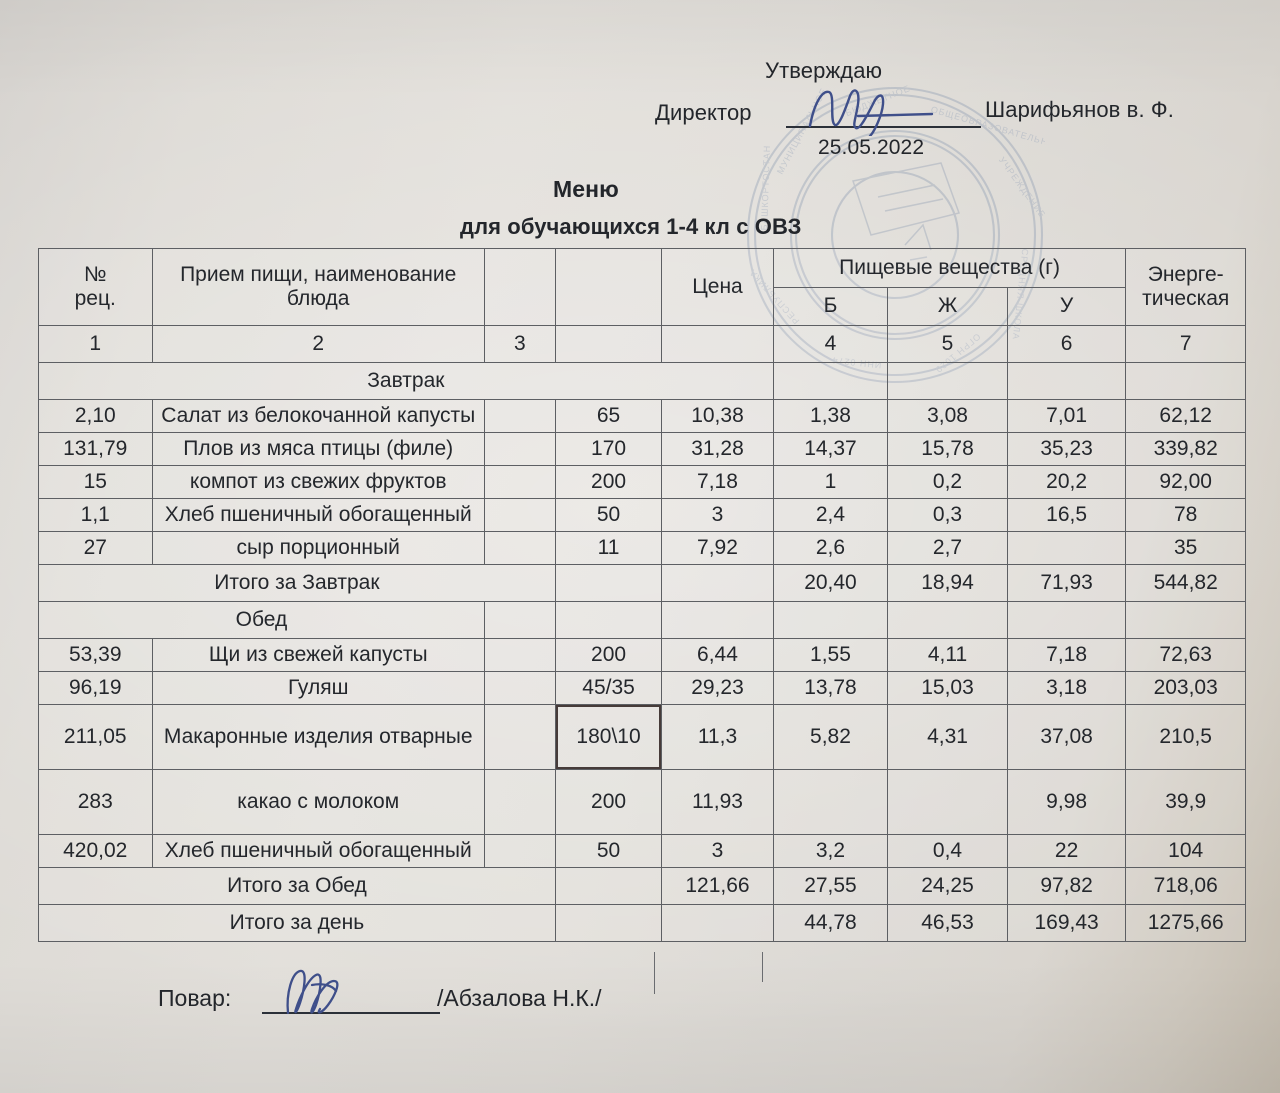 This screenshot has width=1280, height=1093. What do you see at coordinates (1066, 802) in the screenshot?
I see `cell-carb: 9,98` at bounding box center [1066, 802].